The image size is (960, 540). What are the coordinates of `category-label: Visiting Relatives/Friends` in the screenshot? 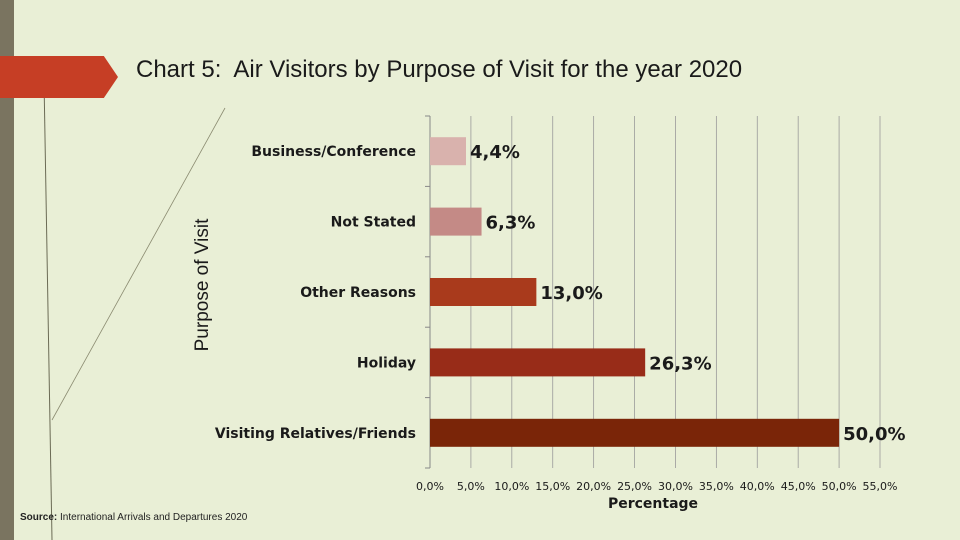 It's located at (315, 434).